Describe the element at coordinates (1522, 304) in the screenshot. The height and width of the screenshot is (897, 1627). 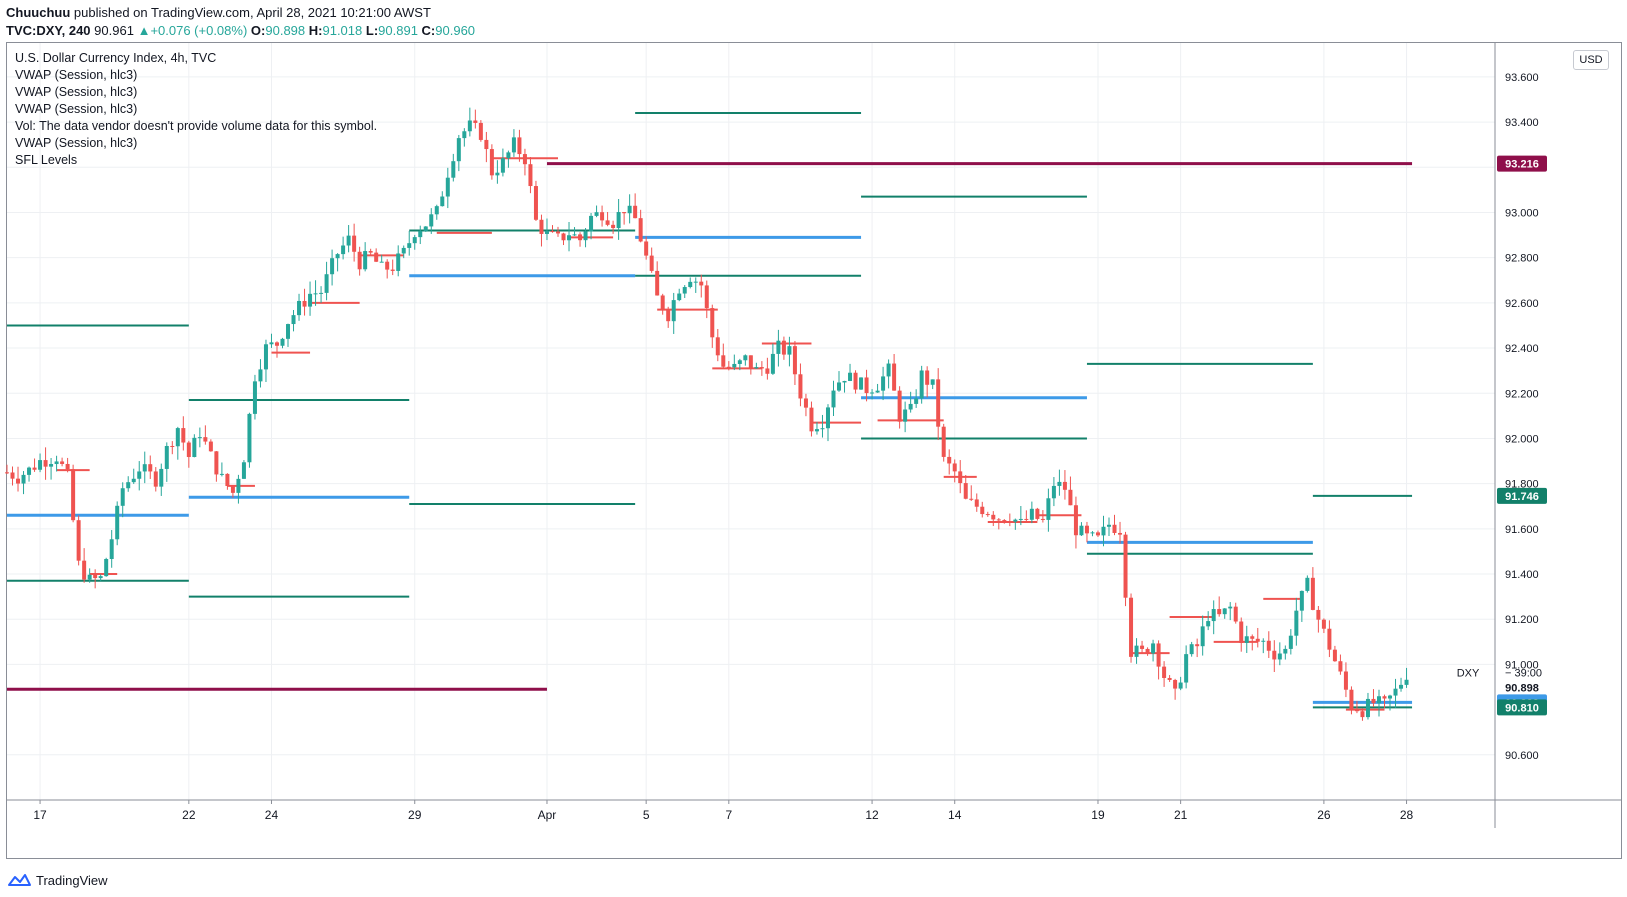
I see `y-tick-label: 92.600` at that location.